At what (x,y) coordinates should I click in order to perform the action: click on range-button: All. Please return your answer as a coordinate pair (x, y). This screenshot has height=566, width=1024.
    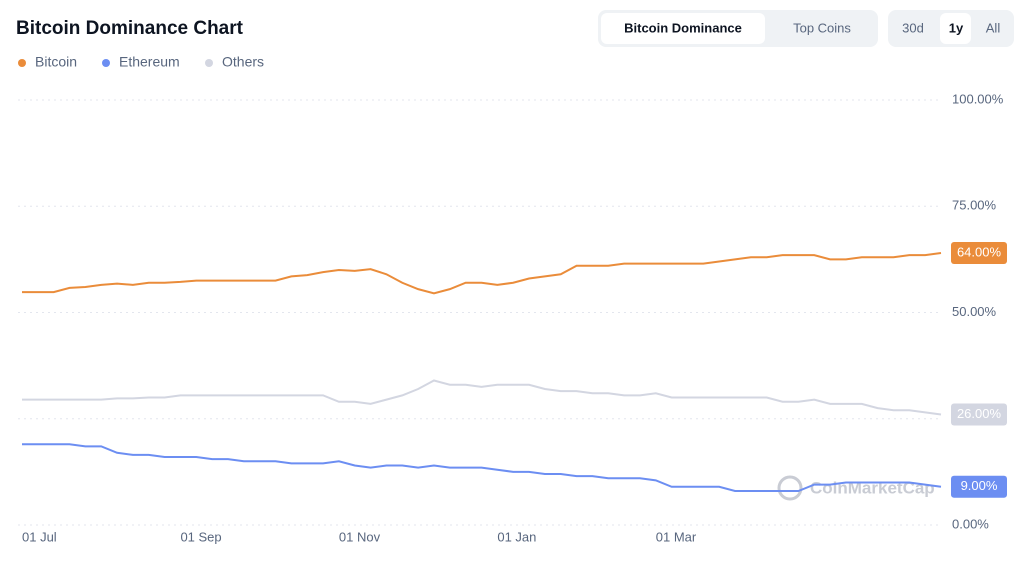
    Looking at the image, I should click on (993, 27).